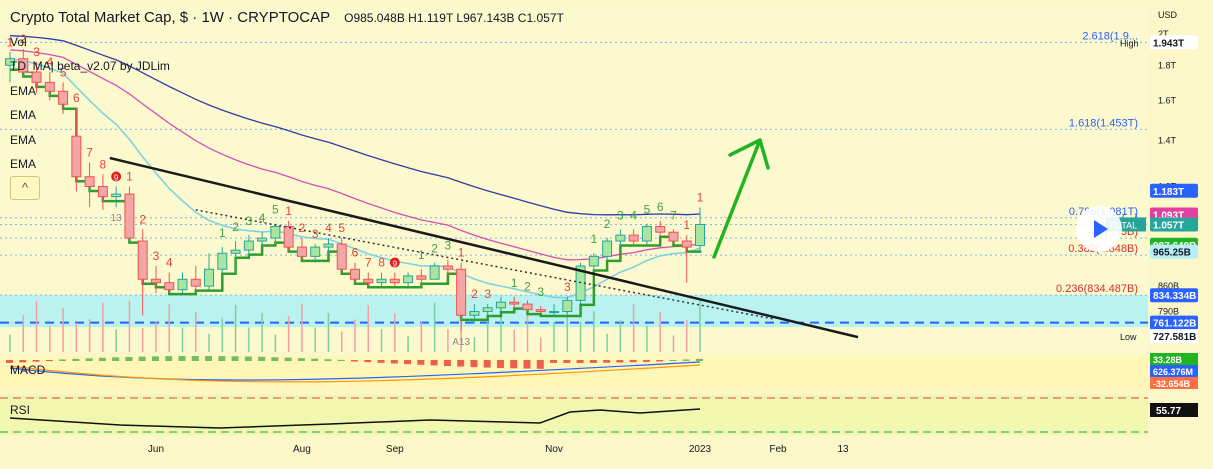  What do you see at coordinates (90, 66) in the screenshot?
I see `indicator-td-ma: TD_MA| beta_v2.07 by JDLim` at bounding box center [90, 66].